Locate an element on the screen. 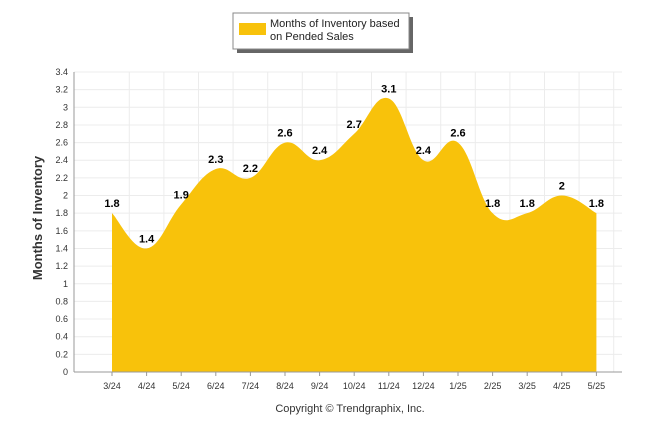  legend-swatch is located at coordinates (252, 29).